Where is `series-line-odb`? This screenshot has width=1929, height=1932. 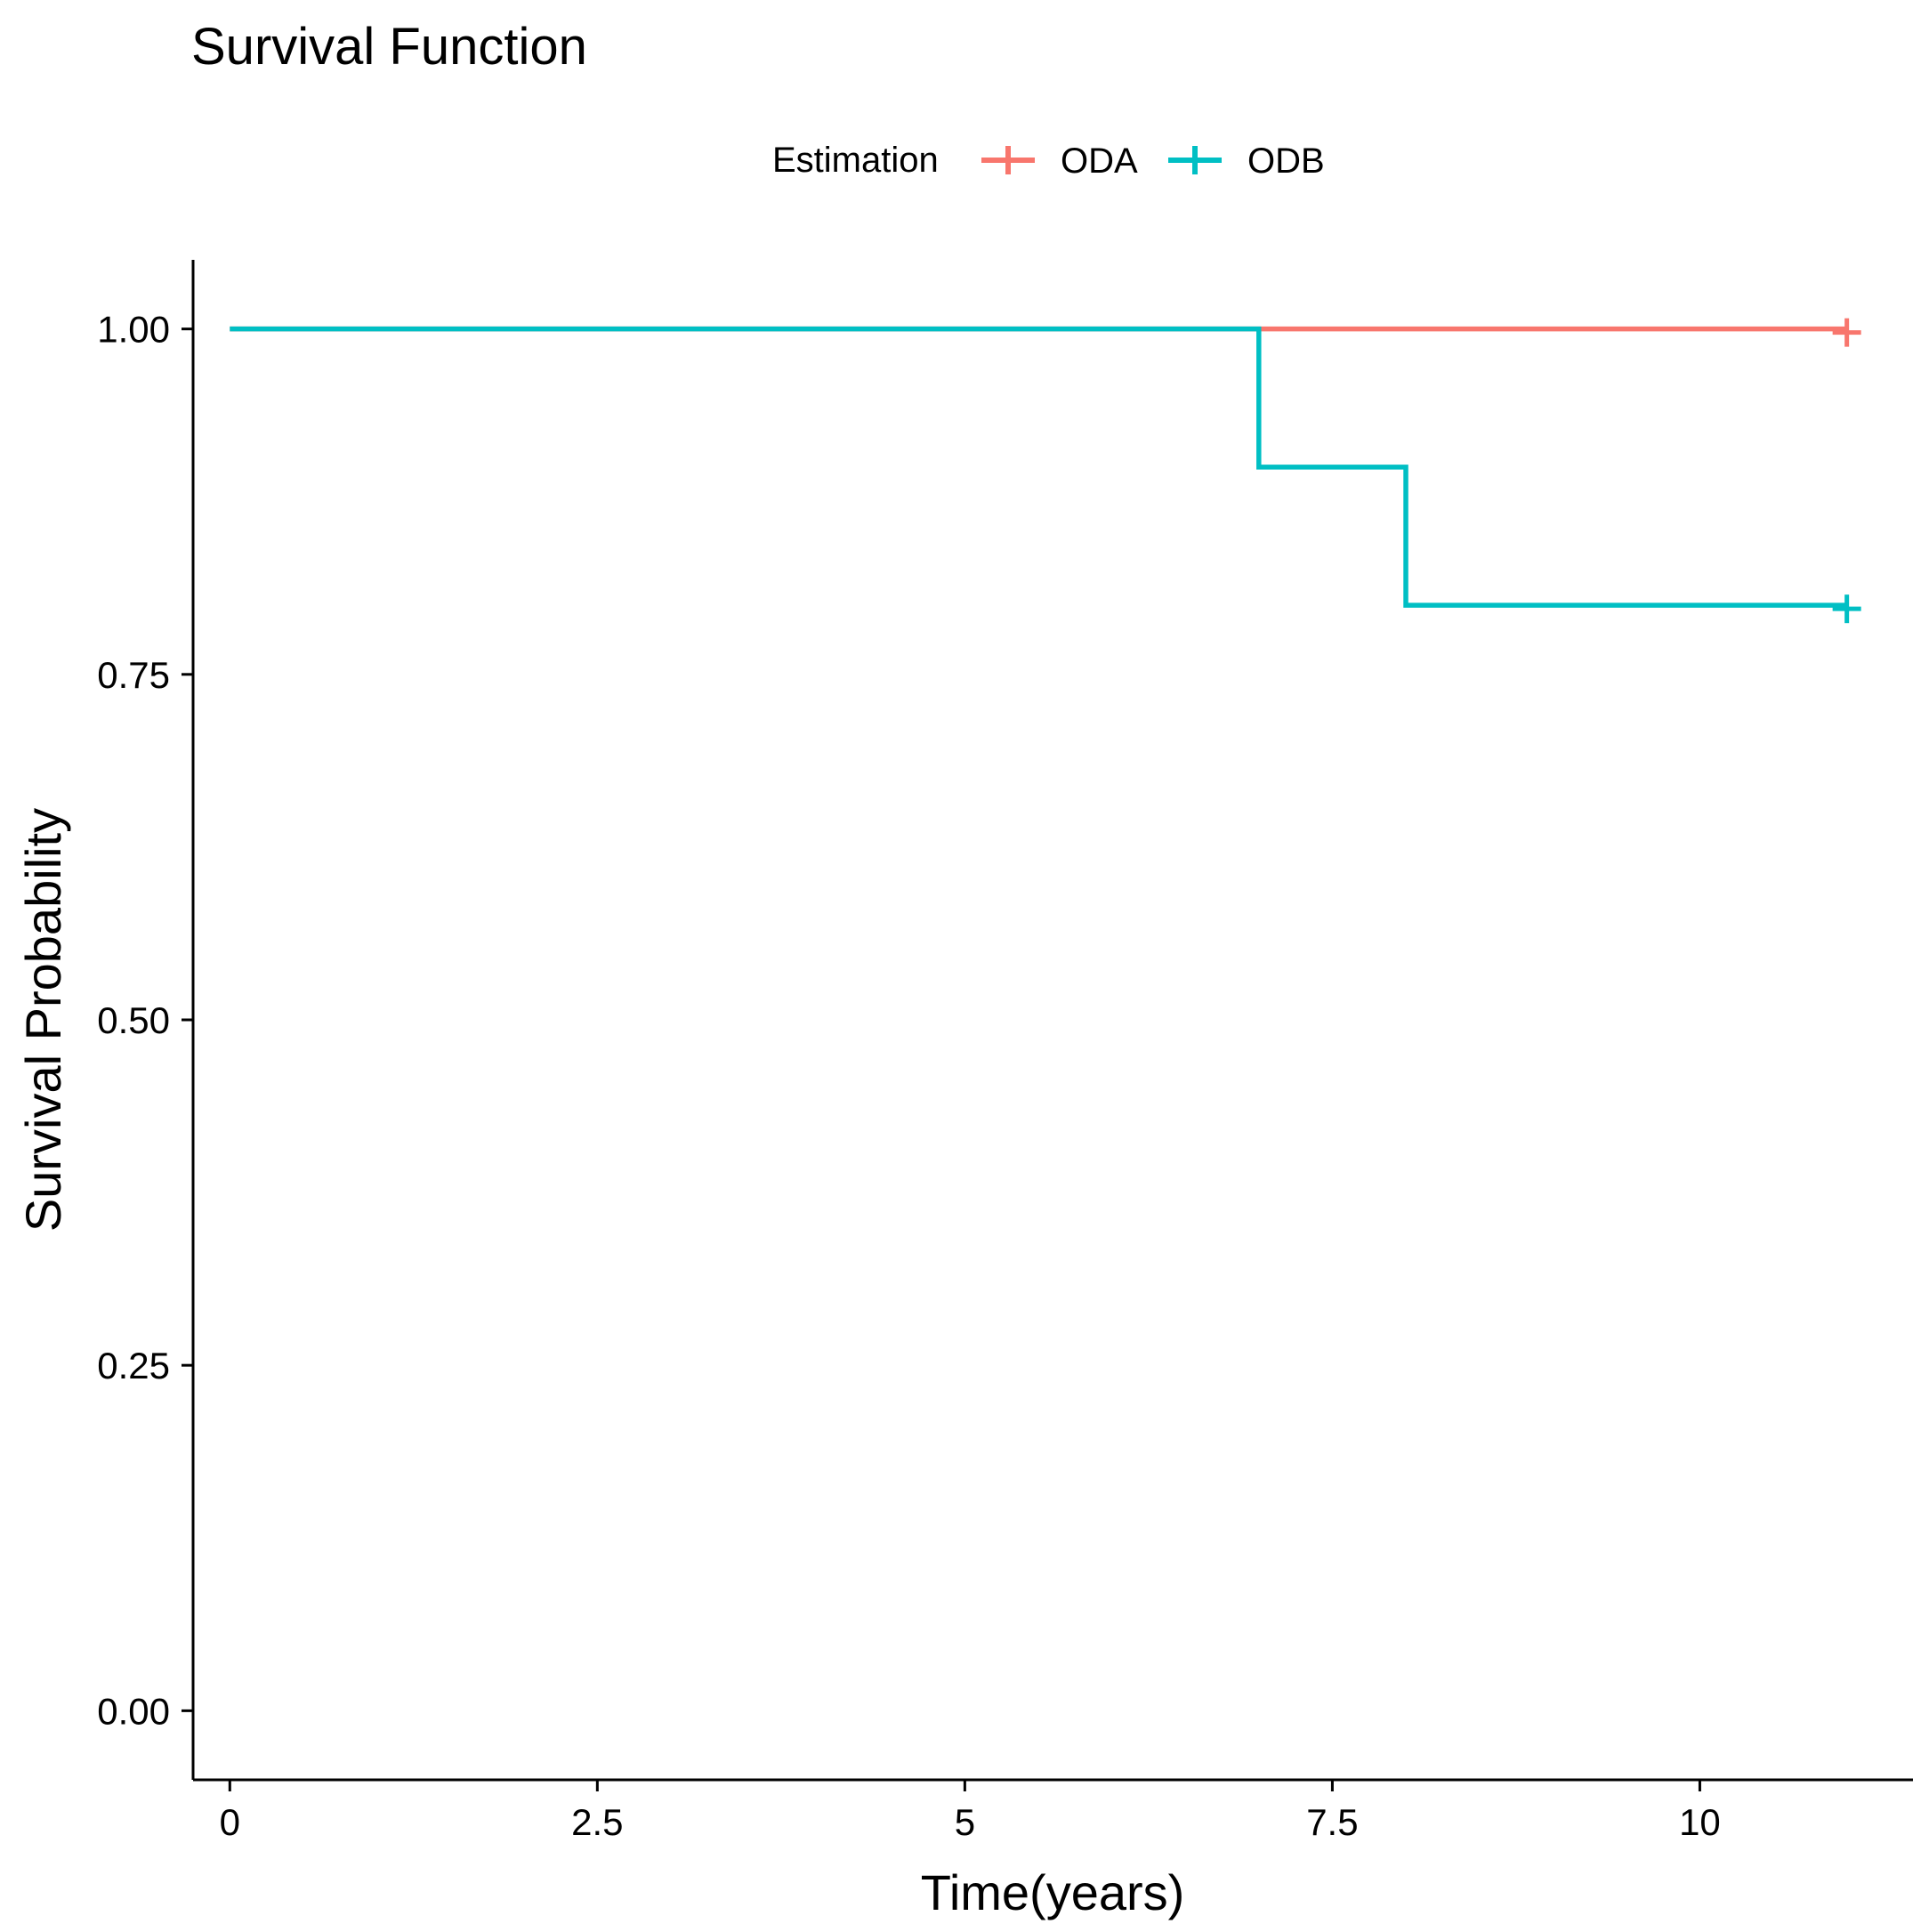 series-line-odb is located at coordinates (1038, 467).